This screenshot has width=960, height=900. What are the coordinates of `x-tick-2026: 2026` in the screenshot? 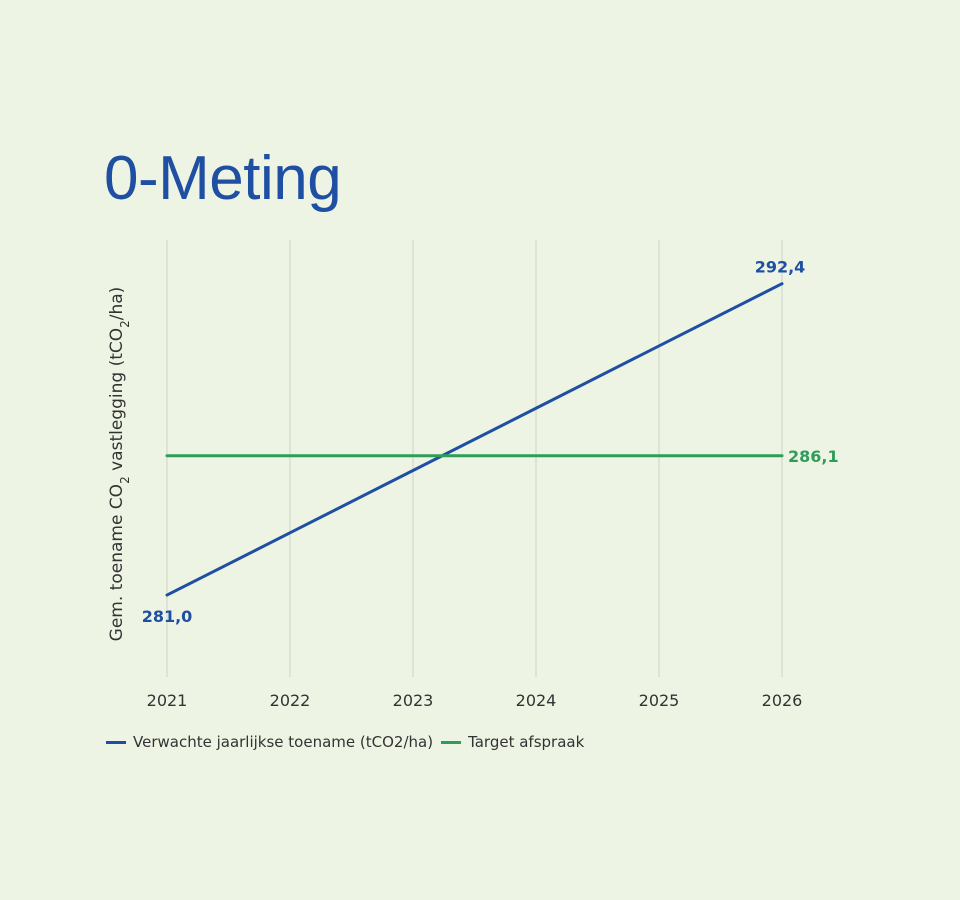 It's located at (782, 700).